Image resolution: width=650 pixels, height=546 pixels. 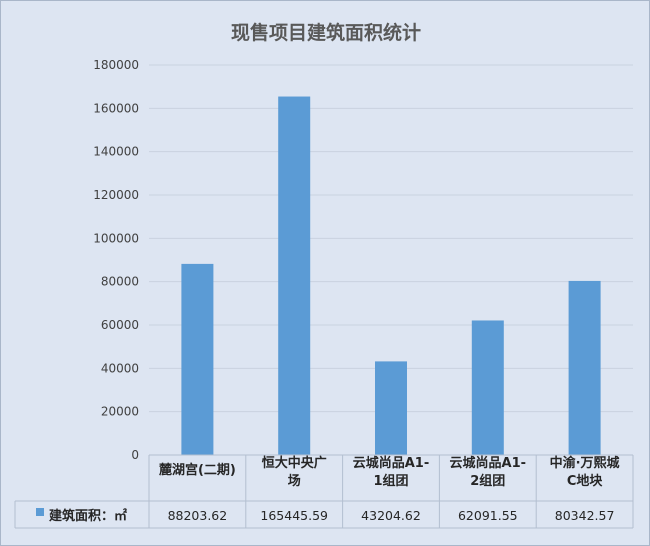 I want to click on y-tick-label: 140000, so click(x=116, y=152).